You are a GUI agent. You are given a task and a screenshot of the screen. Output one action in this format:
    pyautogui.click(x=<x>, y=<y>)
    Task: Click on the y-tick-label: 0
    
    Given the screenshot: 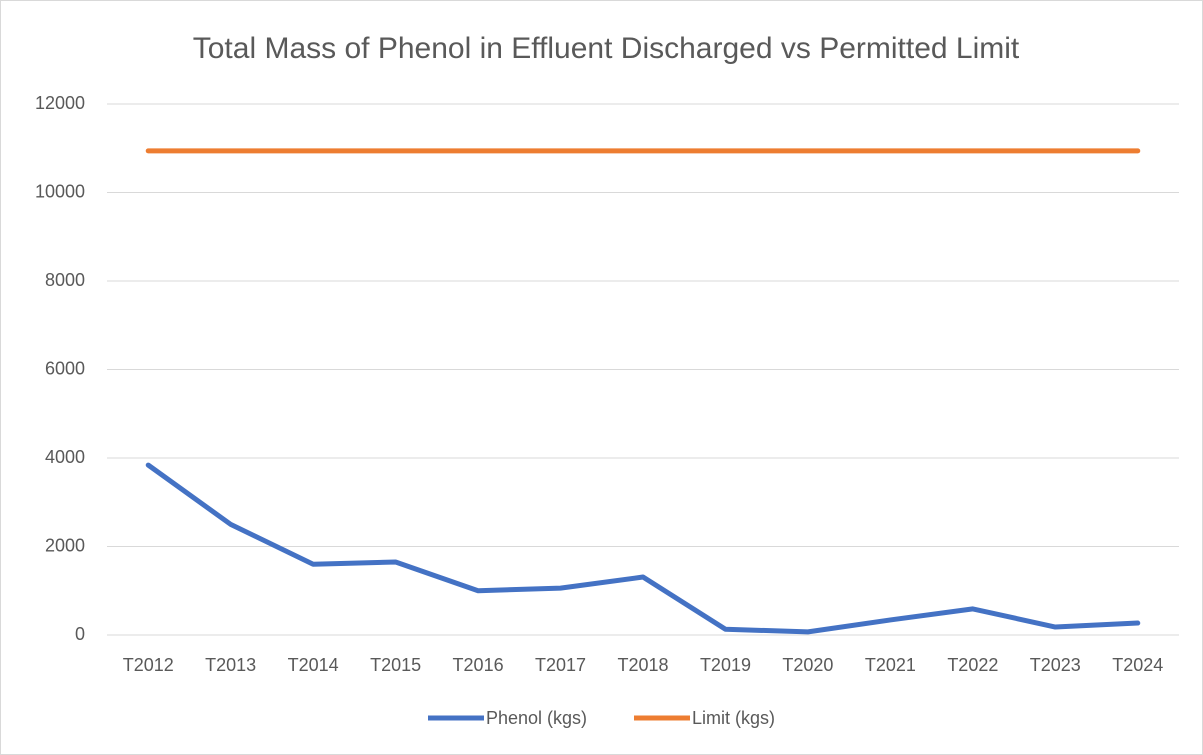 What is the action you would take?
    pyautogui.click(x=80, y=634)
    